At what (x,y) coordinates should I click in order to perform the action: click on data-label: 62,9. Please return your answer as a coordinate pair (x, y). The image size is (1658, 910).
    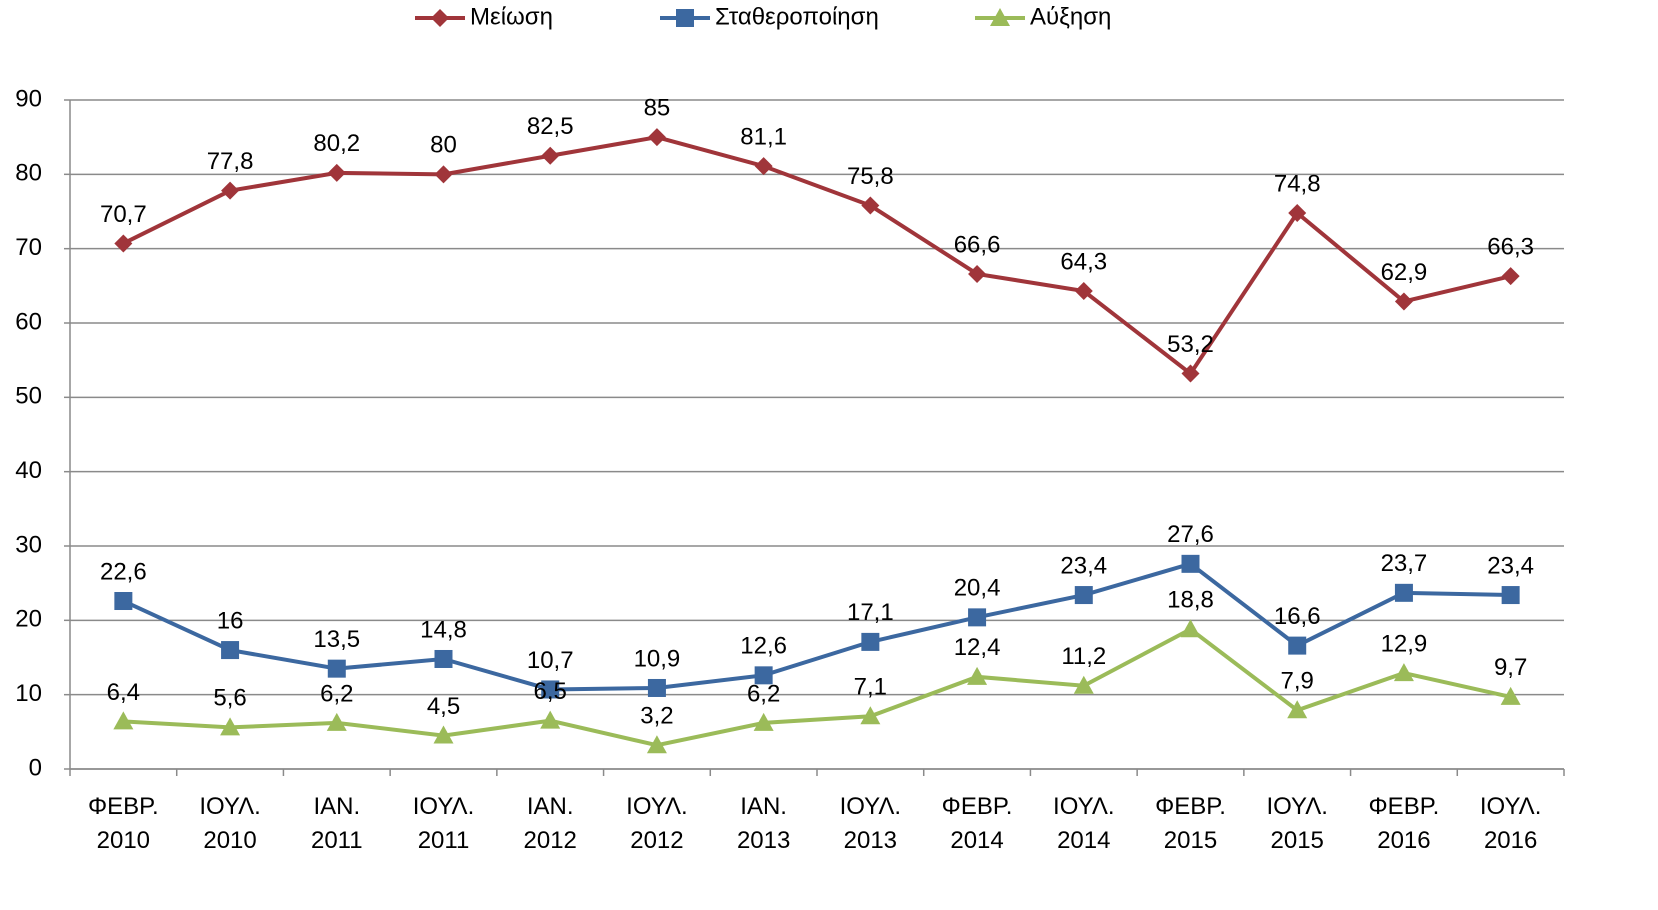
    Looking at the image, I should click on (1404, 272).